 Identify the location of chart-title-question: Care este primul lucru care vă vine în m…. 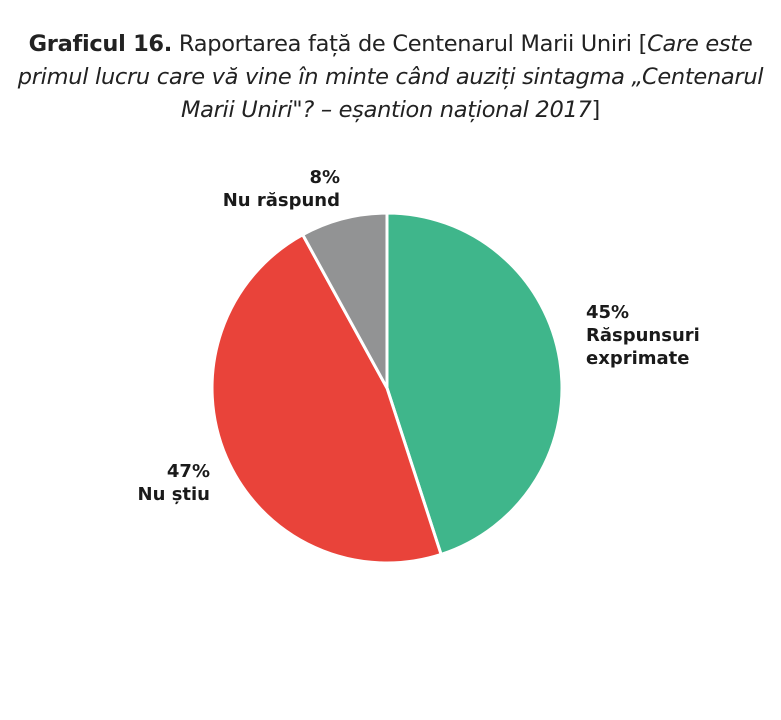
(390, 77).